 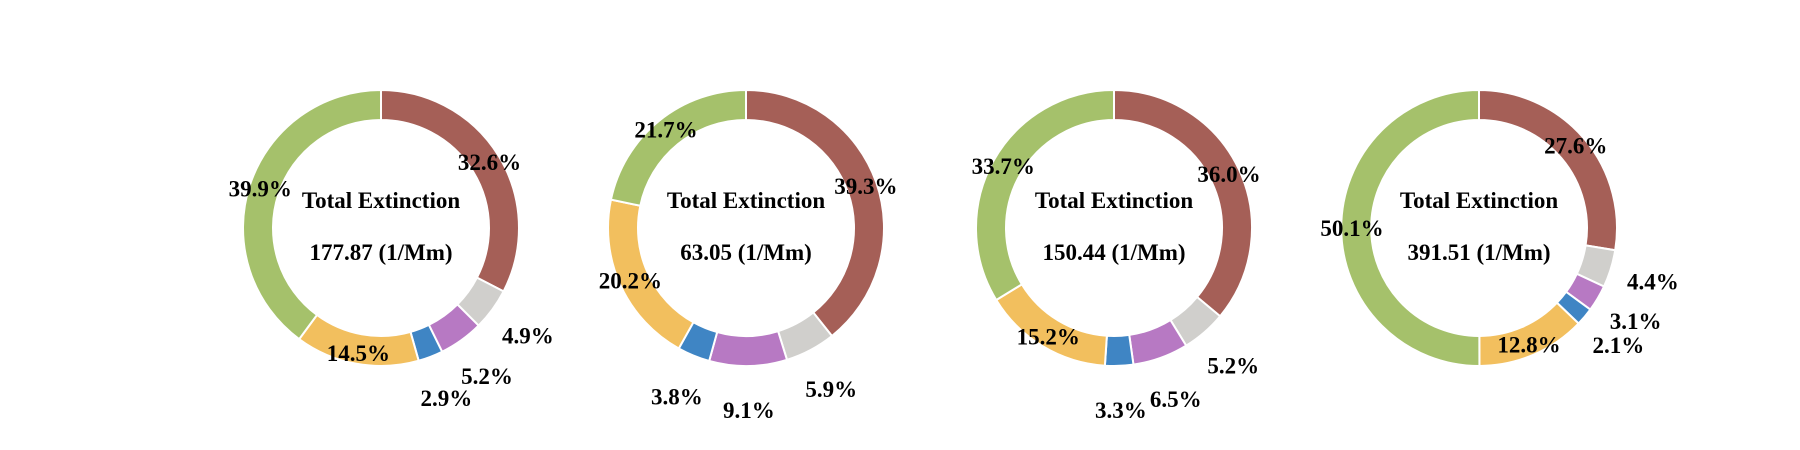 I want to click on donut-1-arcs, so click(x=381, y=227).